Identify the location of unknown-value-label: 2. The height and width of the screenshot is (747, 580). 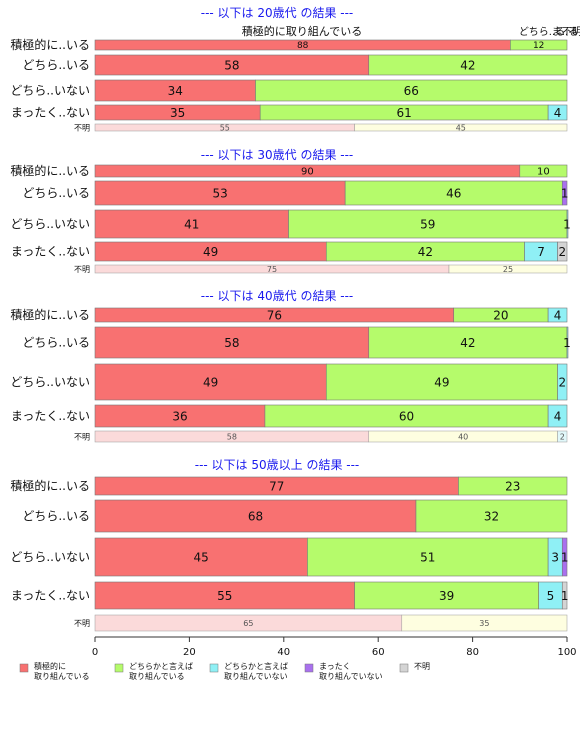
(562, 437).